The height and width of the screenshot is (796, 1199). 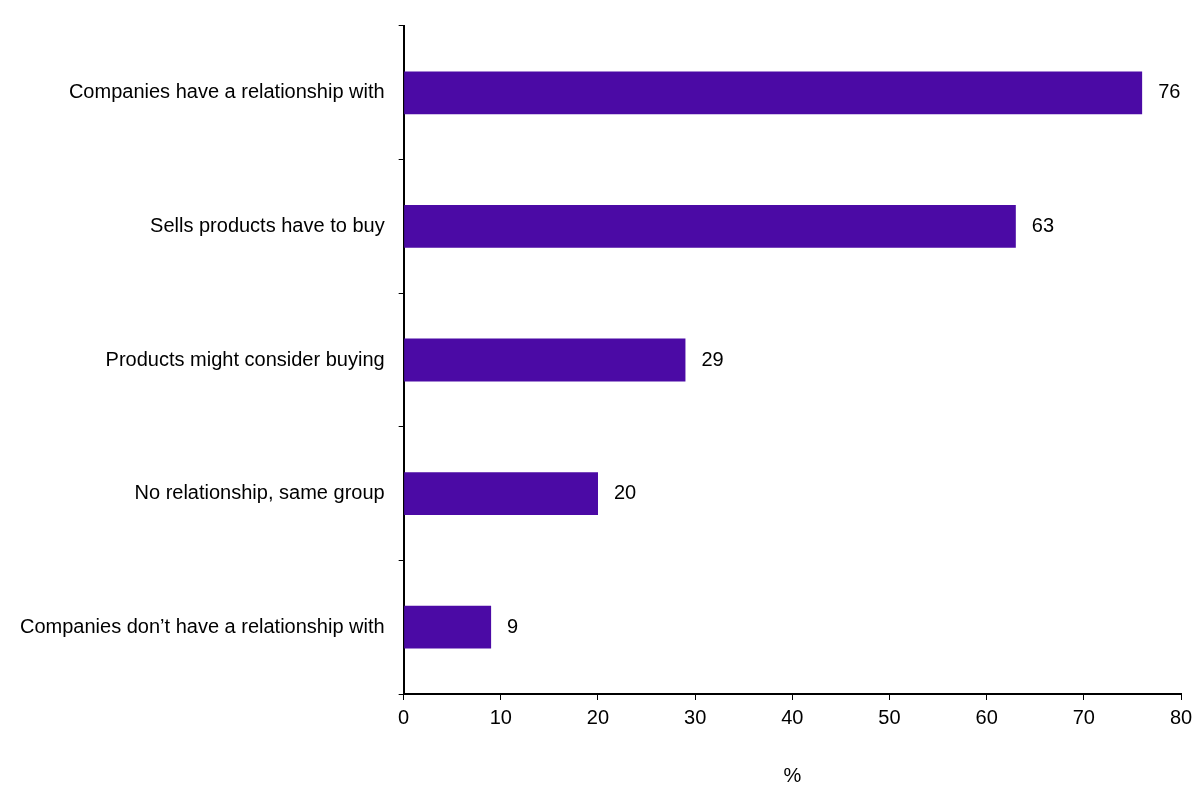 What do you see at coordinates (792, 716) in the screenshot?
I see `x-tick-label: 40` at bounding box center [792, 716].